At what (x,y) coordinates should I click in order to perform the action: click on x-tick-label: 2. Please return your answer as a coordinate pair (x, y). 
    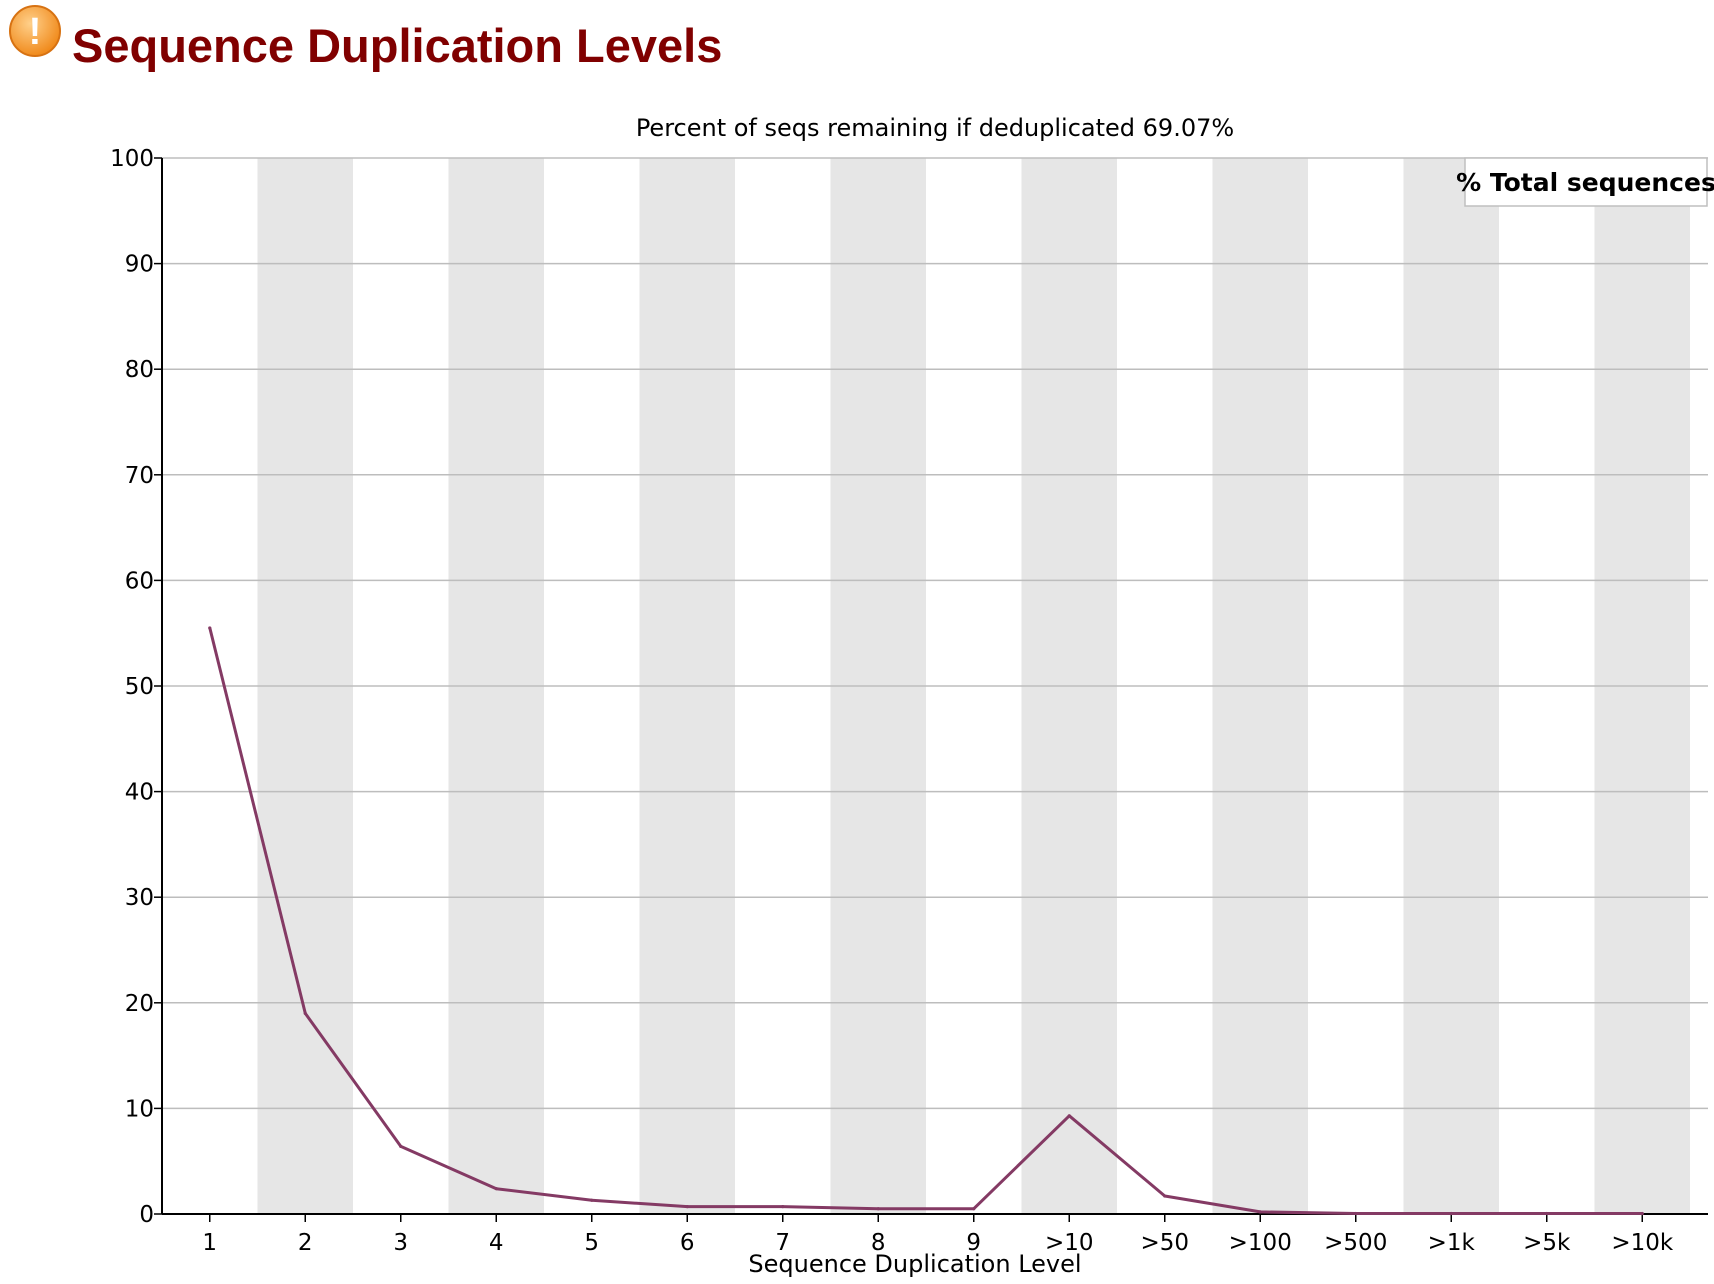
    Looking at the image, I should click on (305, 1243).